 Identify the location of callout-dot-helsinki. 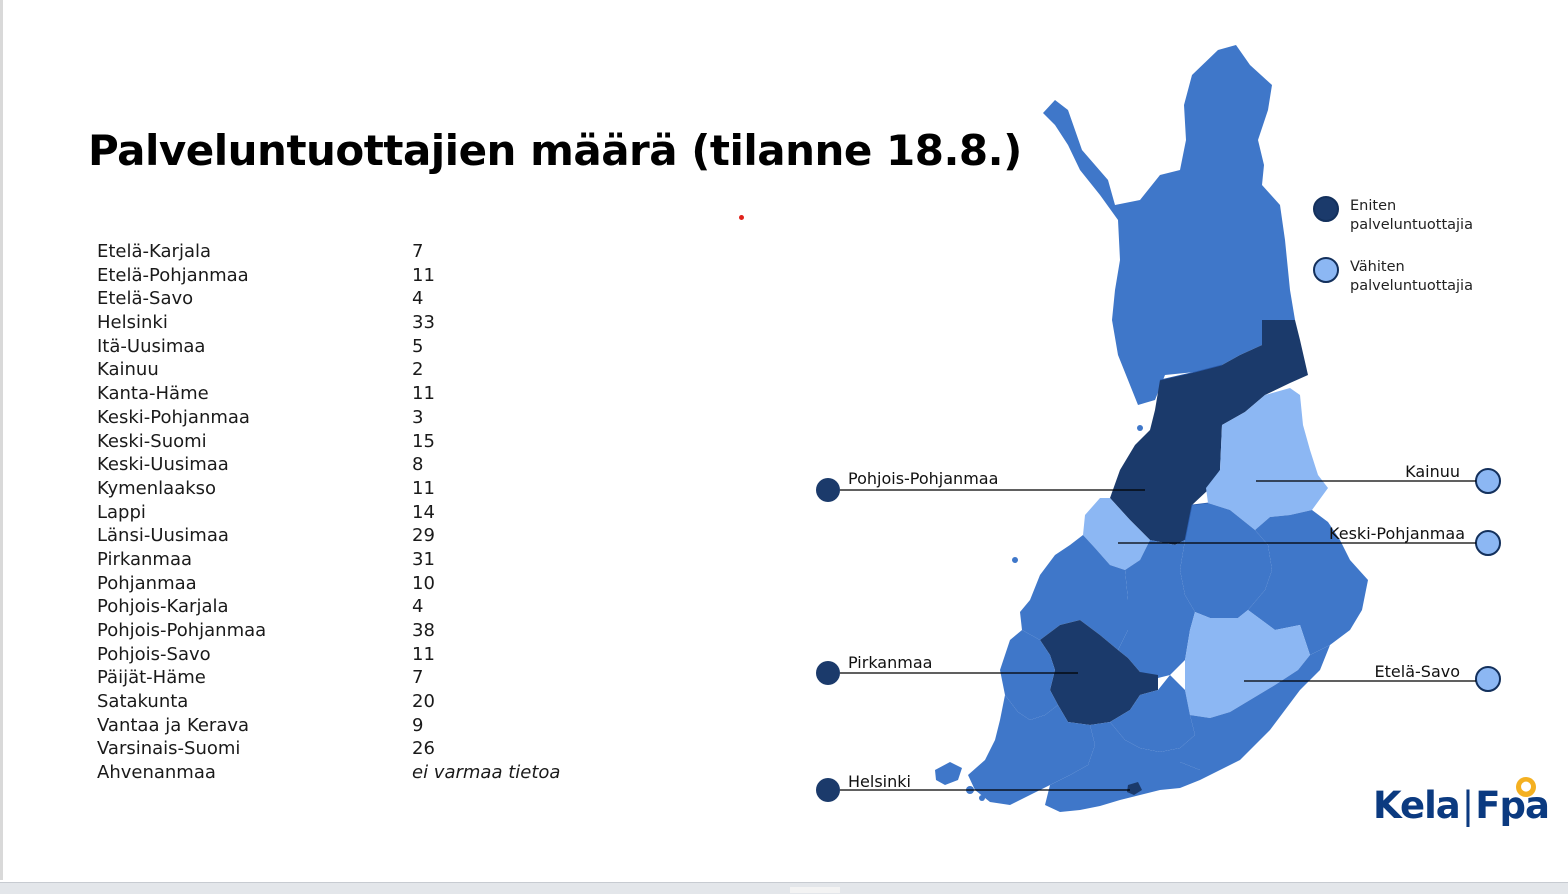
(828, 790).